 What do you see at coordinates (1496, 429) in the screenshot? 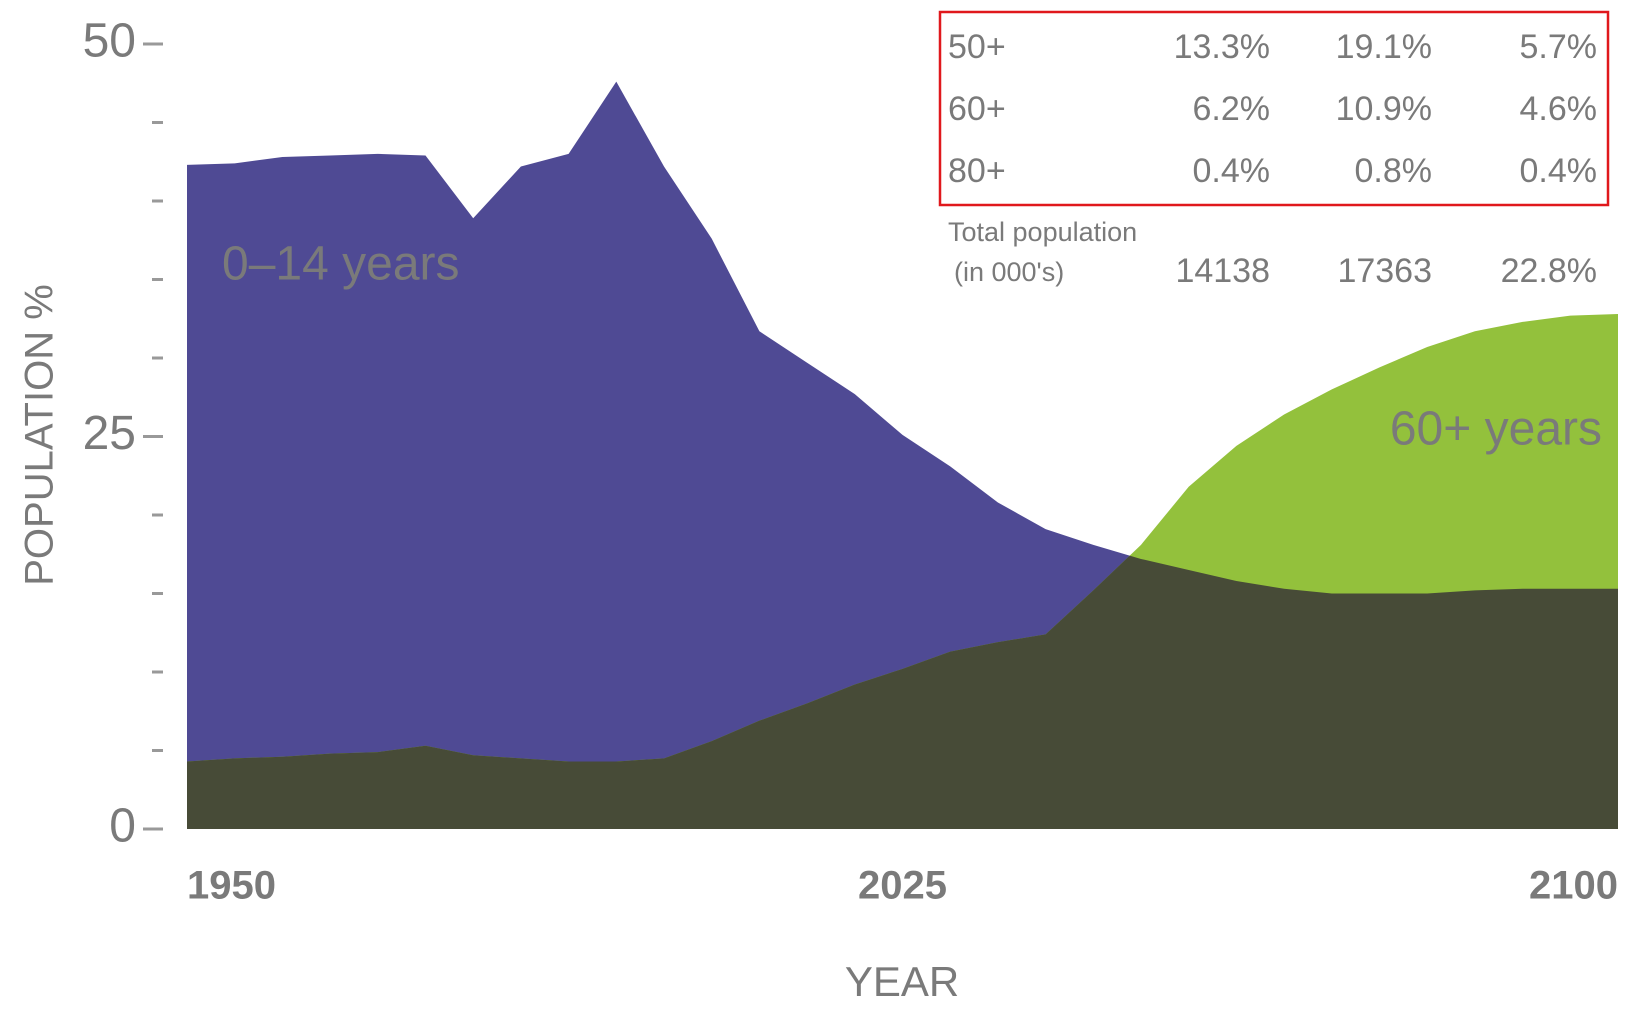
I see `series-label: 60+ years` at bounding box center [1496, 429].